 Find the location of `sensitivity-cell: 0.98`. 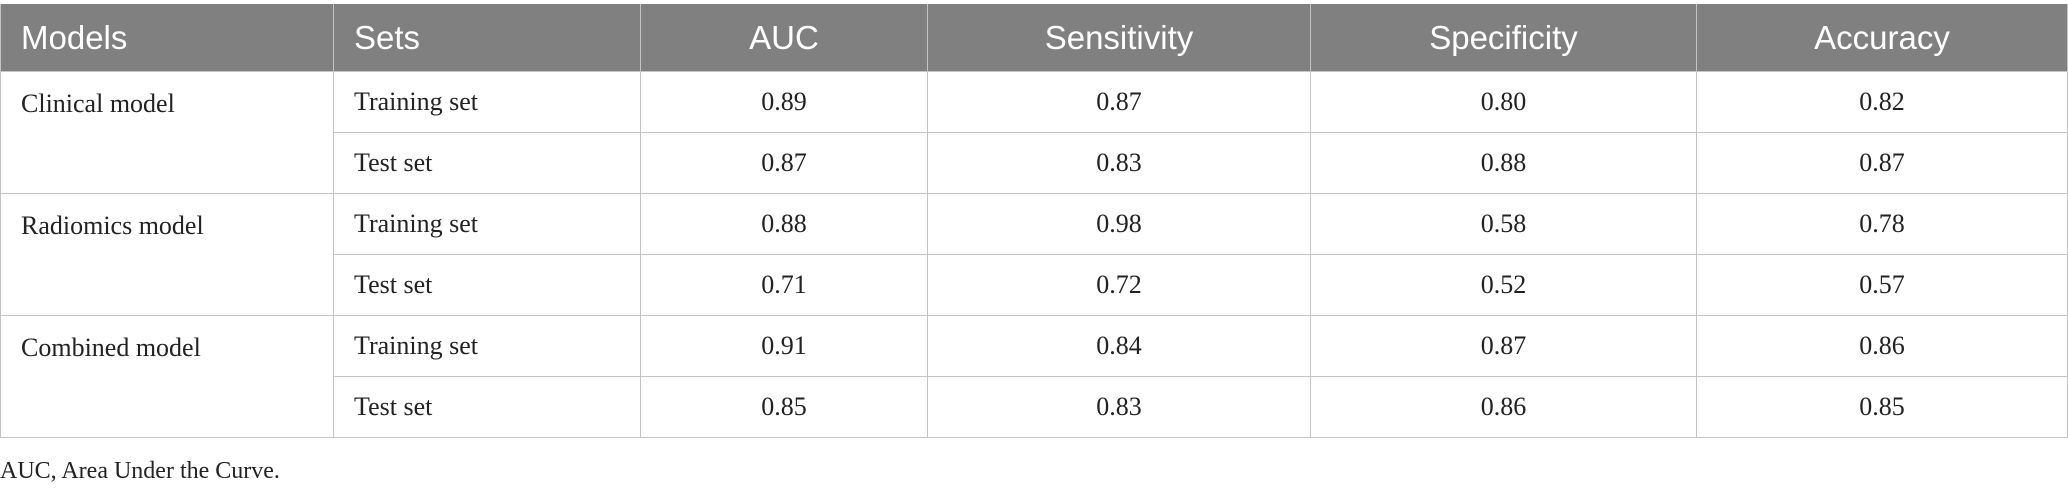

sensitivity-cell: 0.98 is located at coordinates (1119, 224).